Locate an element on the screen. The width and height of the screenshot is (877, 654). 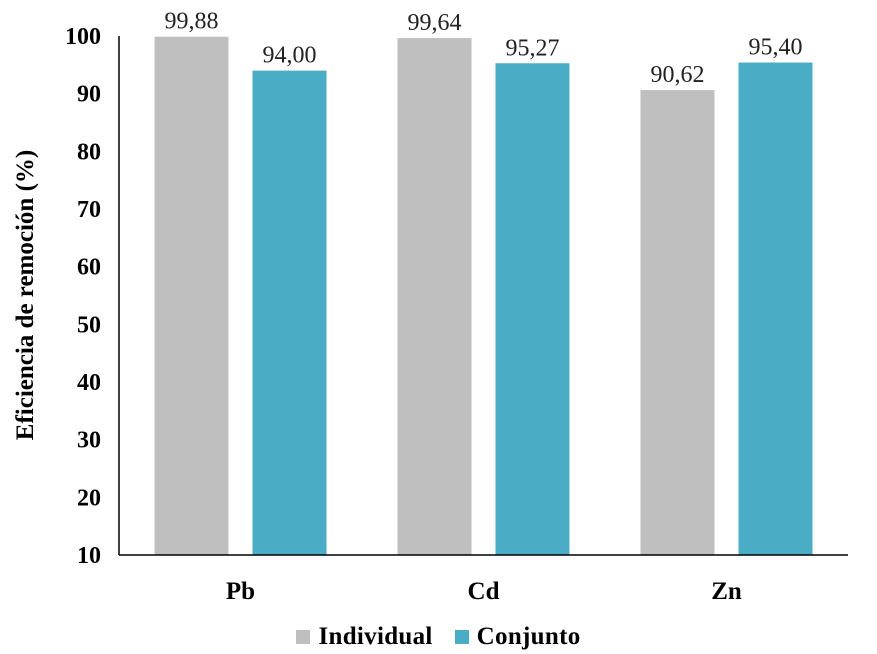
bar-individual-cd is located at coordinates (434, 297).